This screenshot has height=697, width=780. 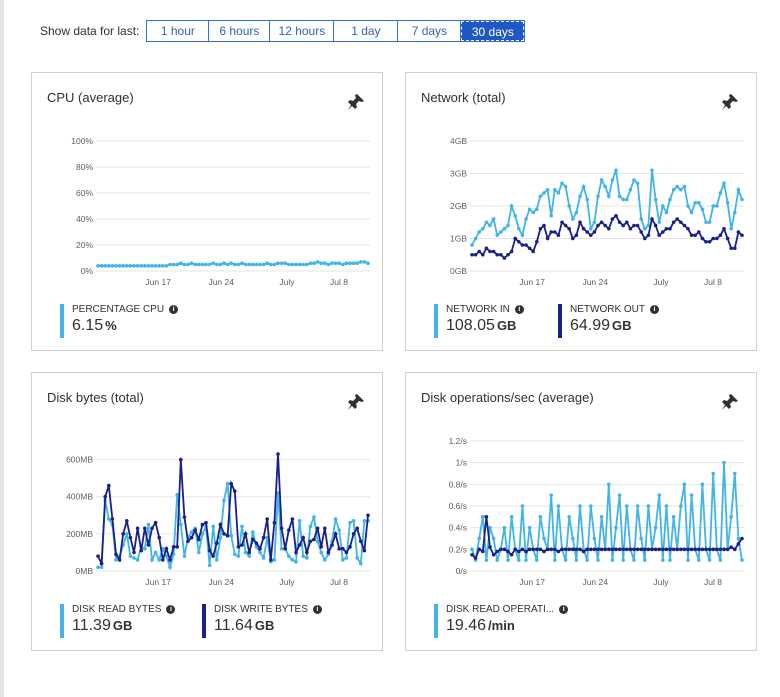 What do you see at coordinates (117, 609) in the screenshot?
I see `metric-label: DISK READ BYTES` at bounding box center [117, 609].